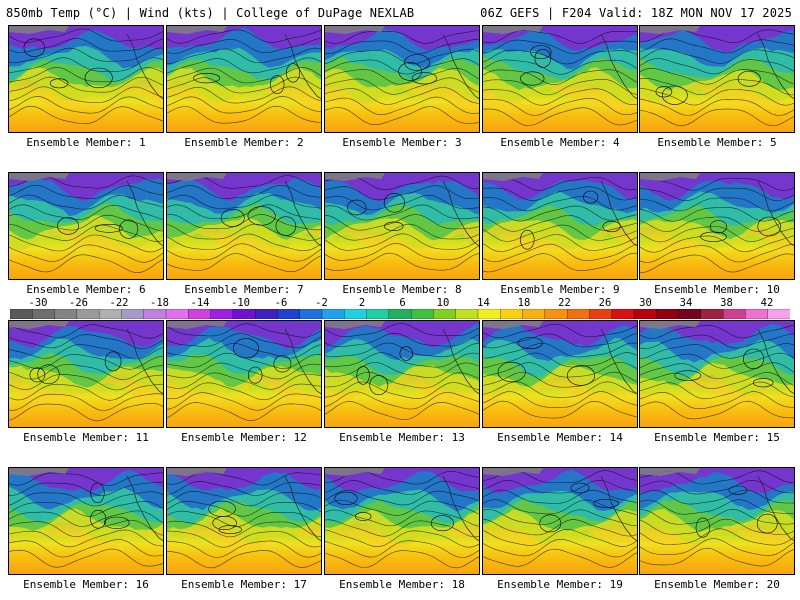 This screenshot has height=600, width=800. Describe the element at coordinates (402, 437) in the screenshot. I see `ensemble-member-label: Ensemble Member: 13` at that location.